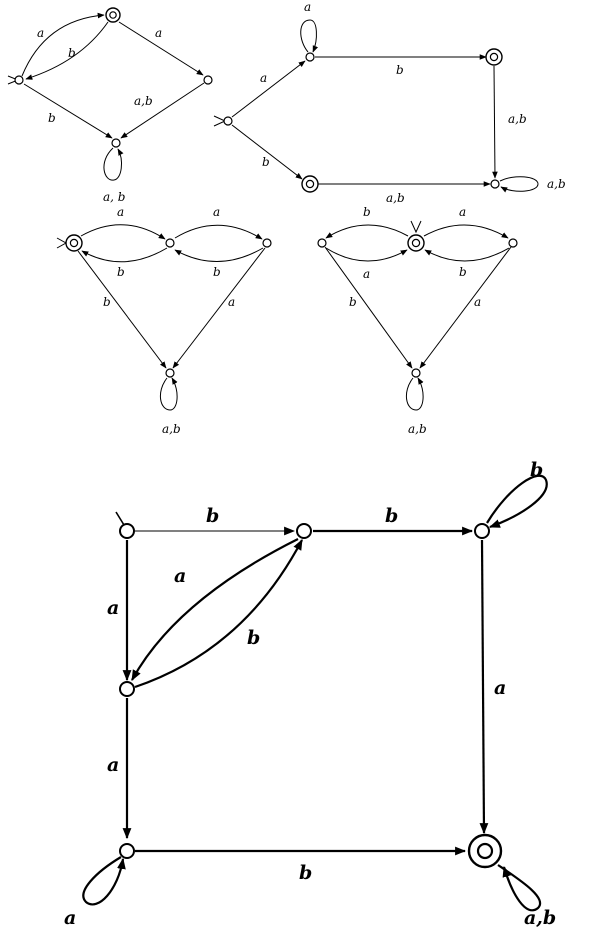 The image size is (594, 936). What do you see at coordinates (127, 689) in the screenshot?
I see `state-left-mid` at bounding box center [127, 689].